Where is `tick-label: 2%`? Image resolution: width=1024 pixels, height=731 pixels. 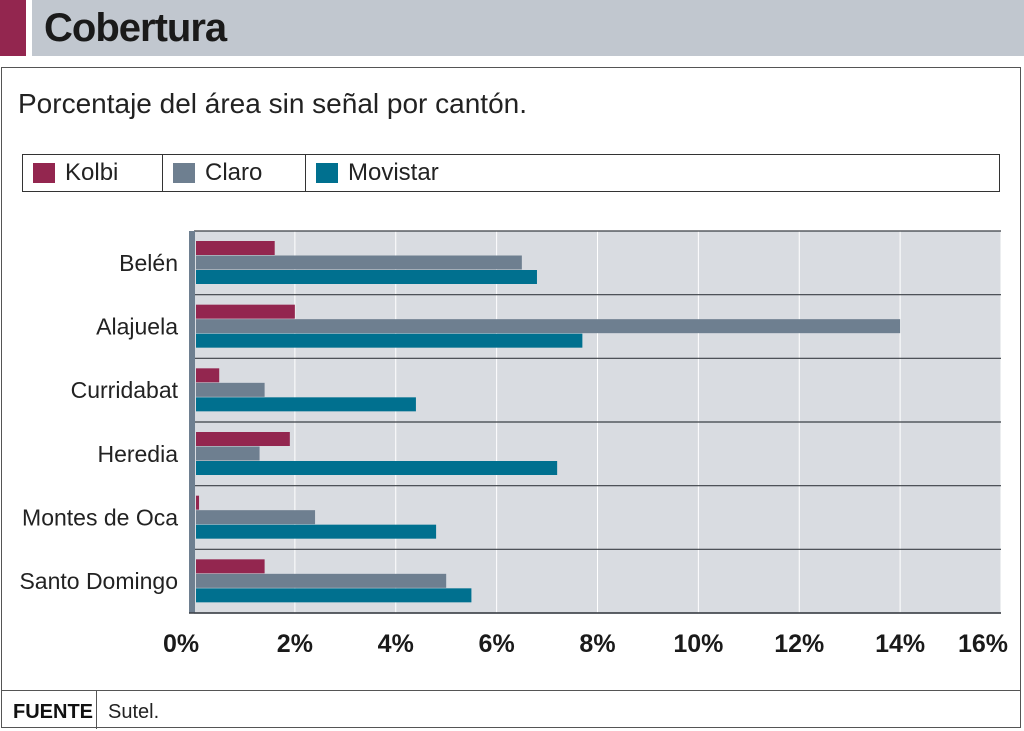
tick-label: 2% is located at coordinates (295, 644).